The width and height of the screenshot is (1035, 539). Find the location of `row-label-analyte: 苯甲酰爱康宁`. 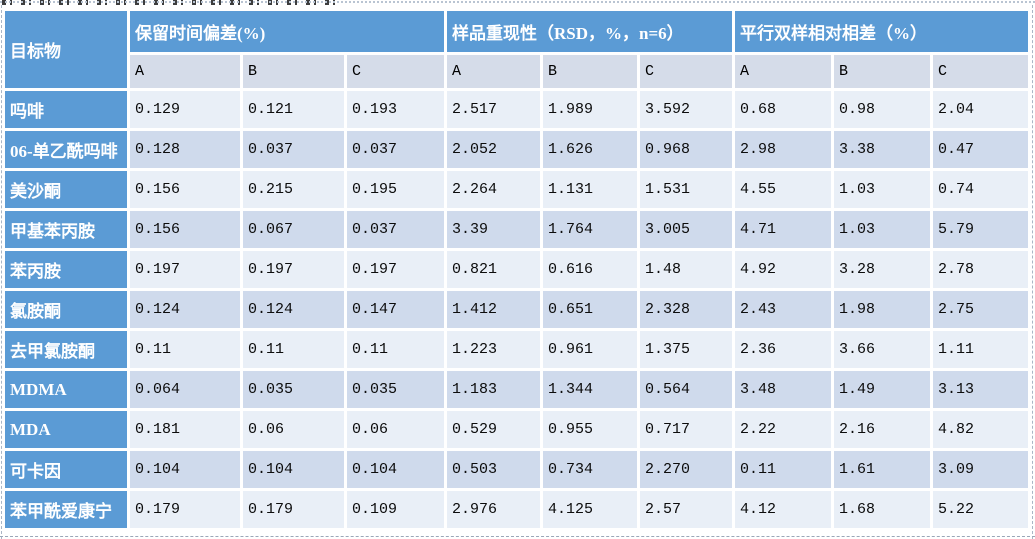

row-label-analyte: 苯甲酰爱康宁 is located at coordinates (66, 509).